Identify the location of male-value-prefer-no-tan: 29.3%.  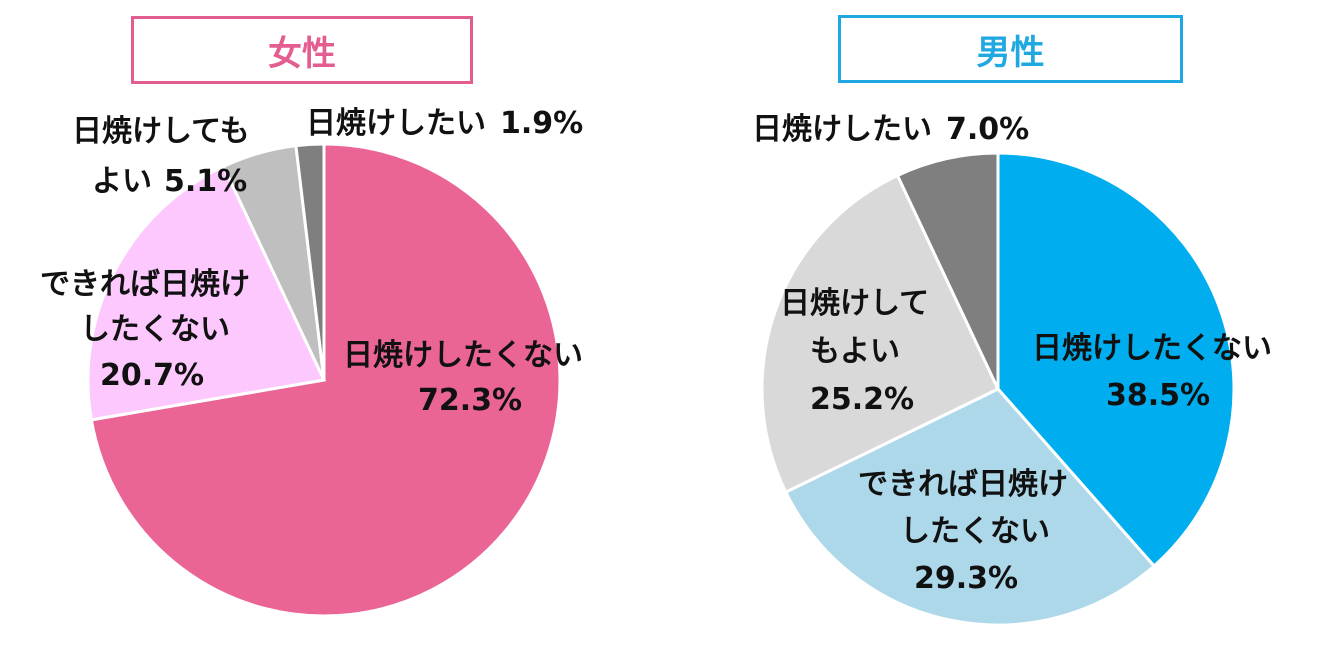
(966, 578).